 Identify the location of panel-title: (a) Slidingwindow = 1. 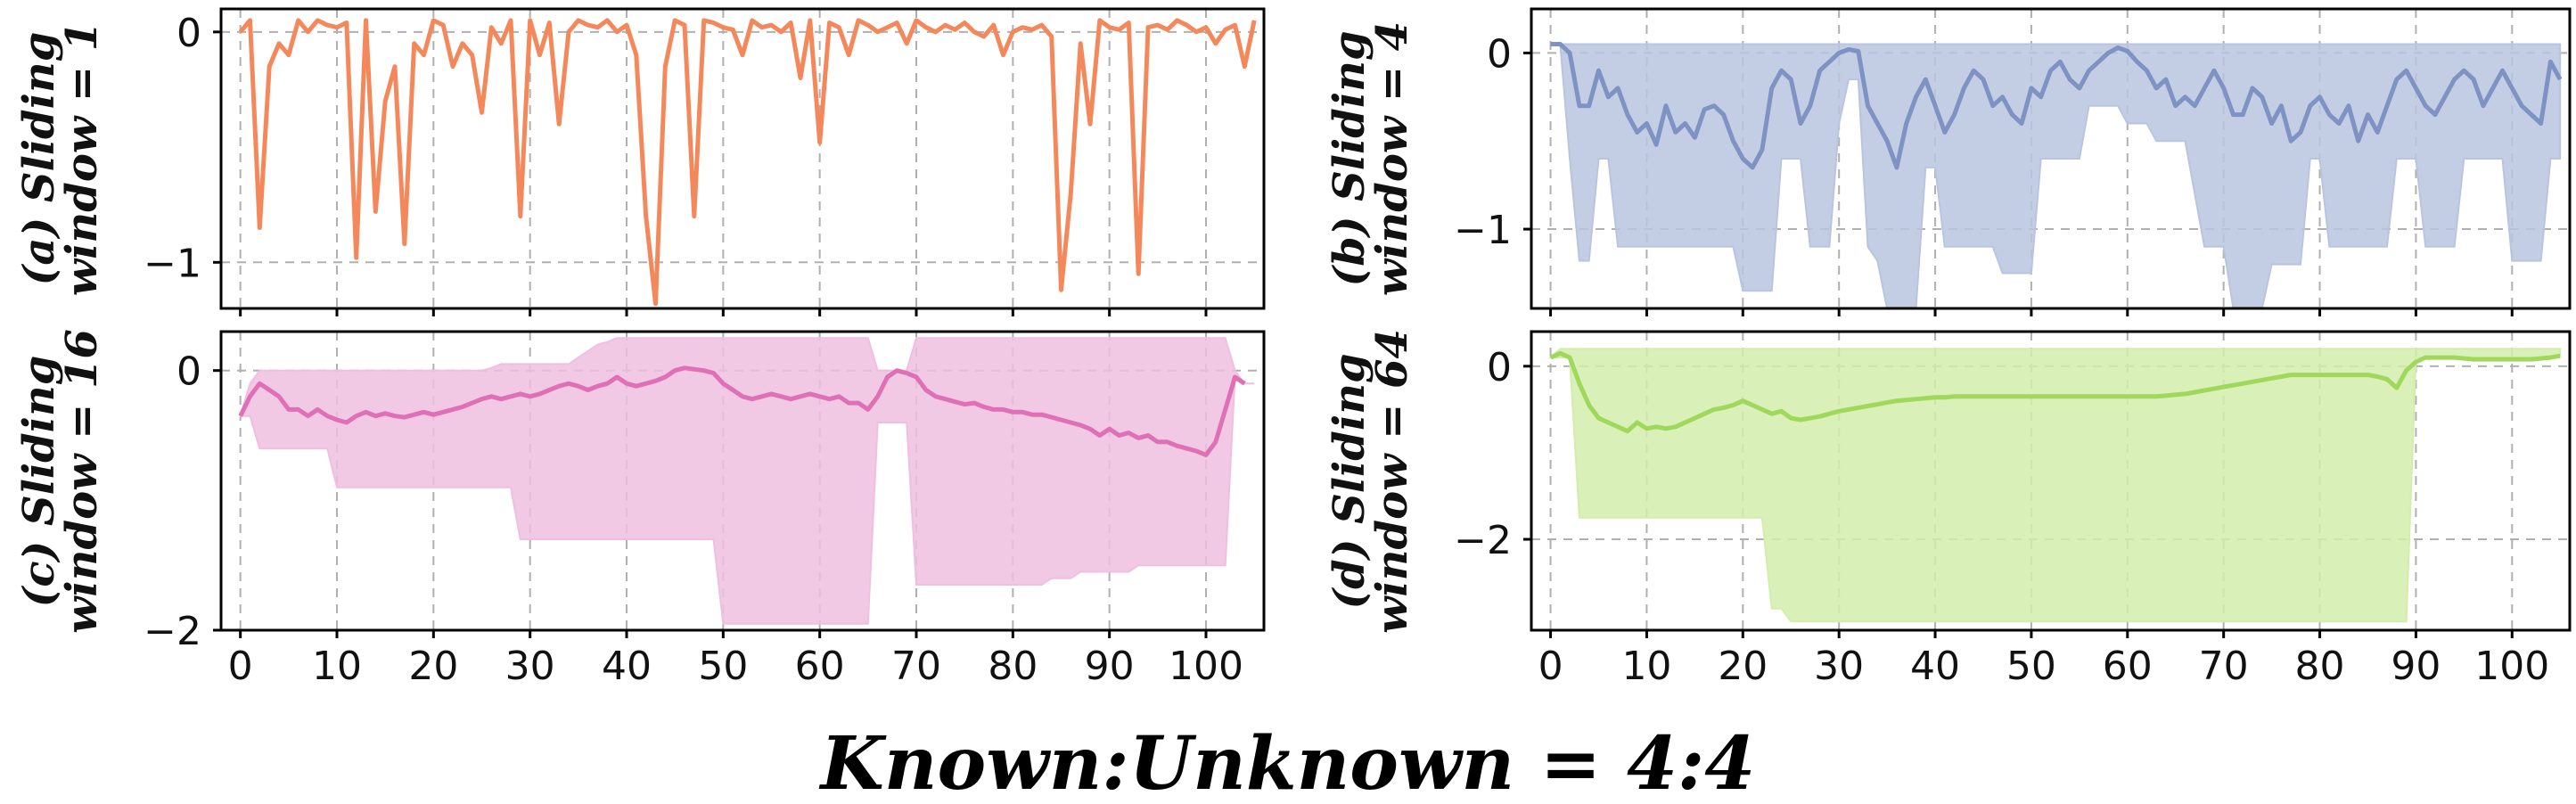
(60, 158).